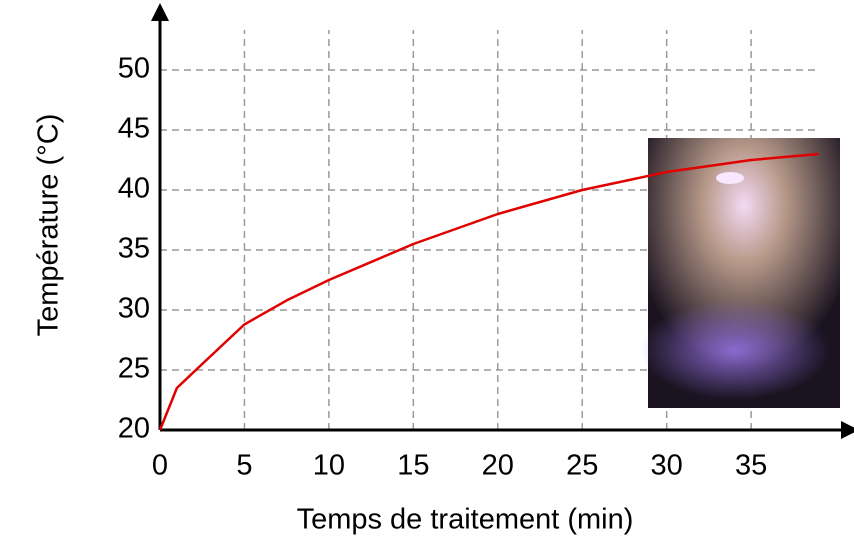 The width and height of the screenshot is (854, 552). Describe the element at coordinates (667, 466) in the screenshot. I see `x-tick-label: 30` at that location.